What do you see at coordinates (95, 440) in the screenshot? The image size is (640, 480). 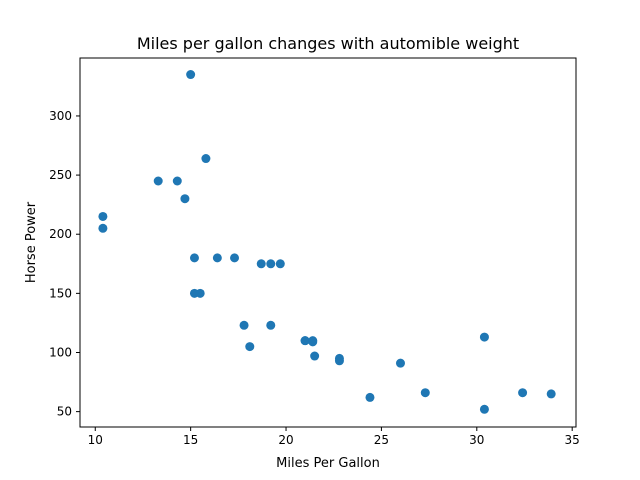 I see `x-tick-label: 10` at bounding box center [95, 440].